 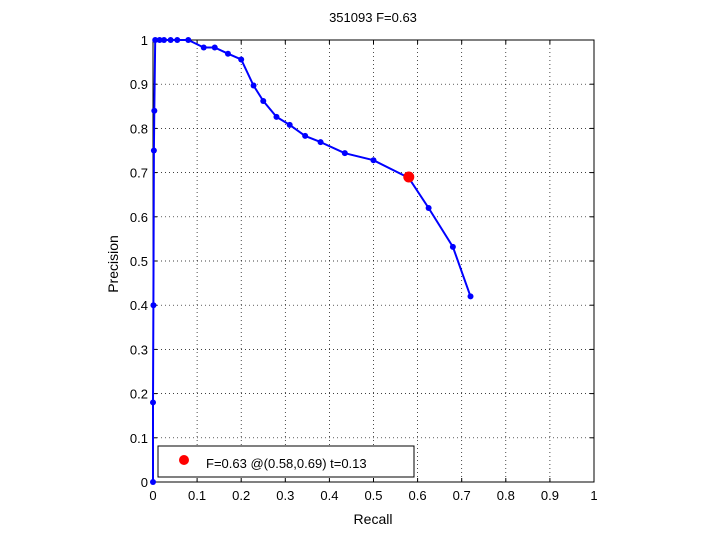 I want to click on legend-box, so click(x=286, y=461).